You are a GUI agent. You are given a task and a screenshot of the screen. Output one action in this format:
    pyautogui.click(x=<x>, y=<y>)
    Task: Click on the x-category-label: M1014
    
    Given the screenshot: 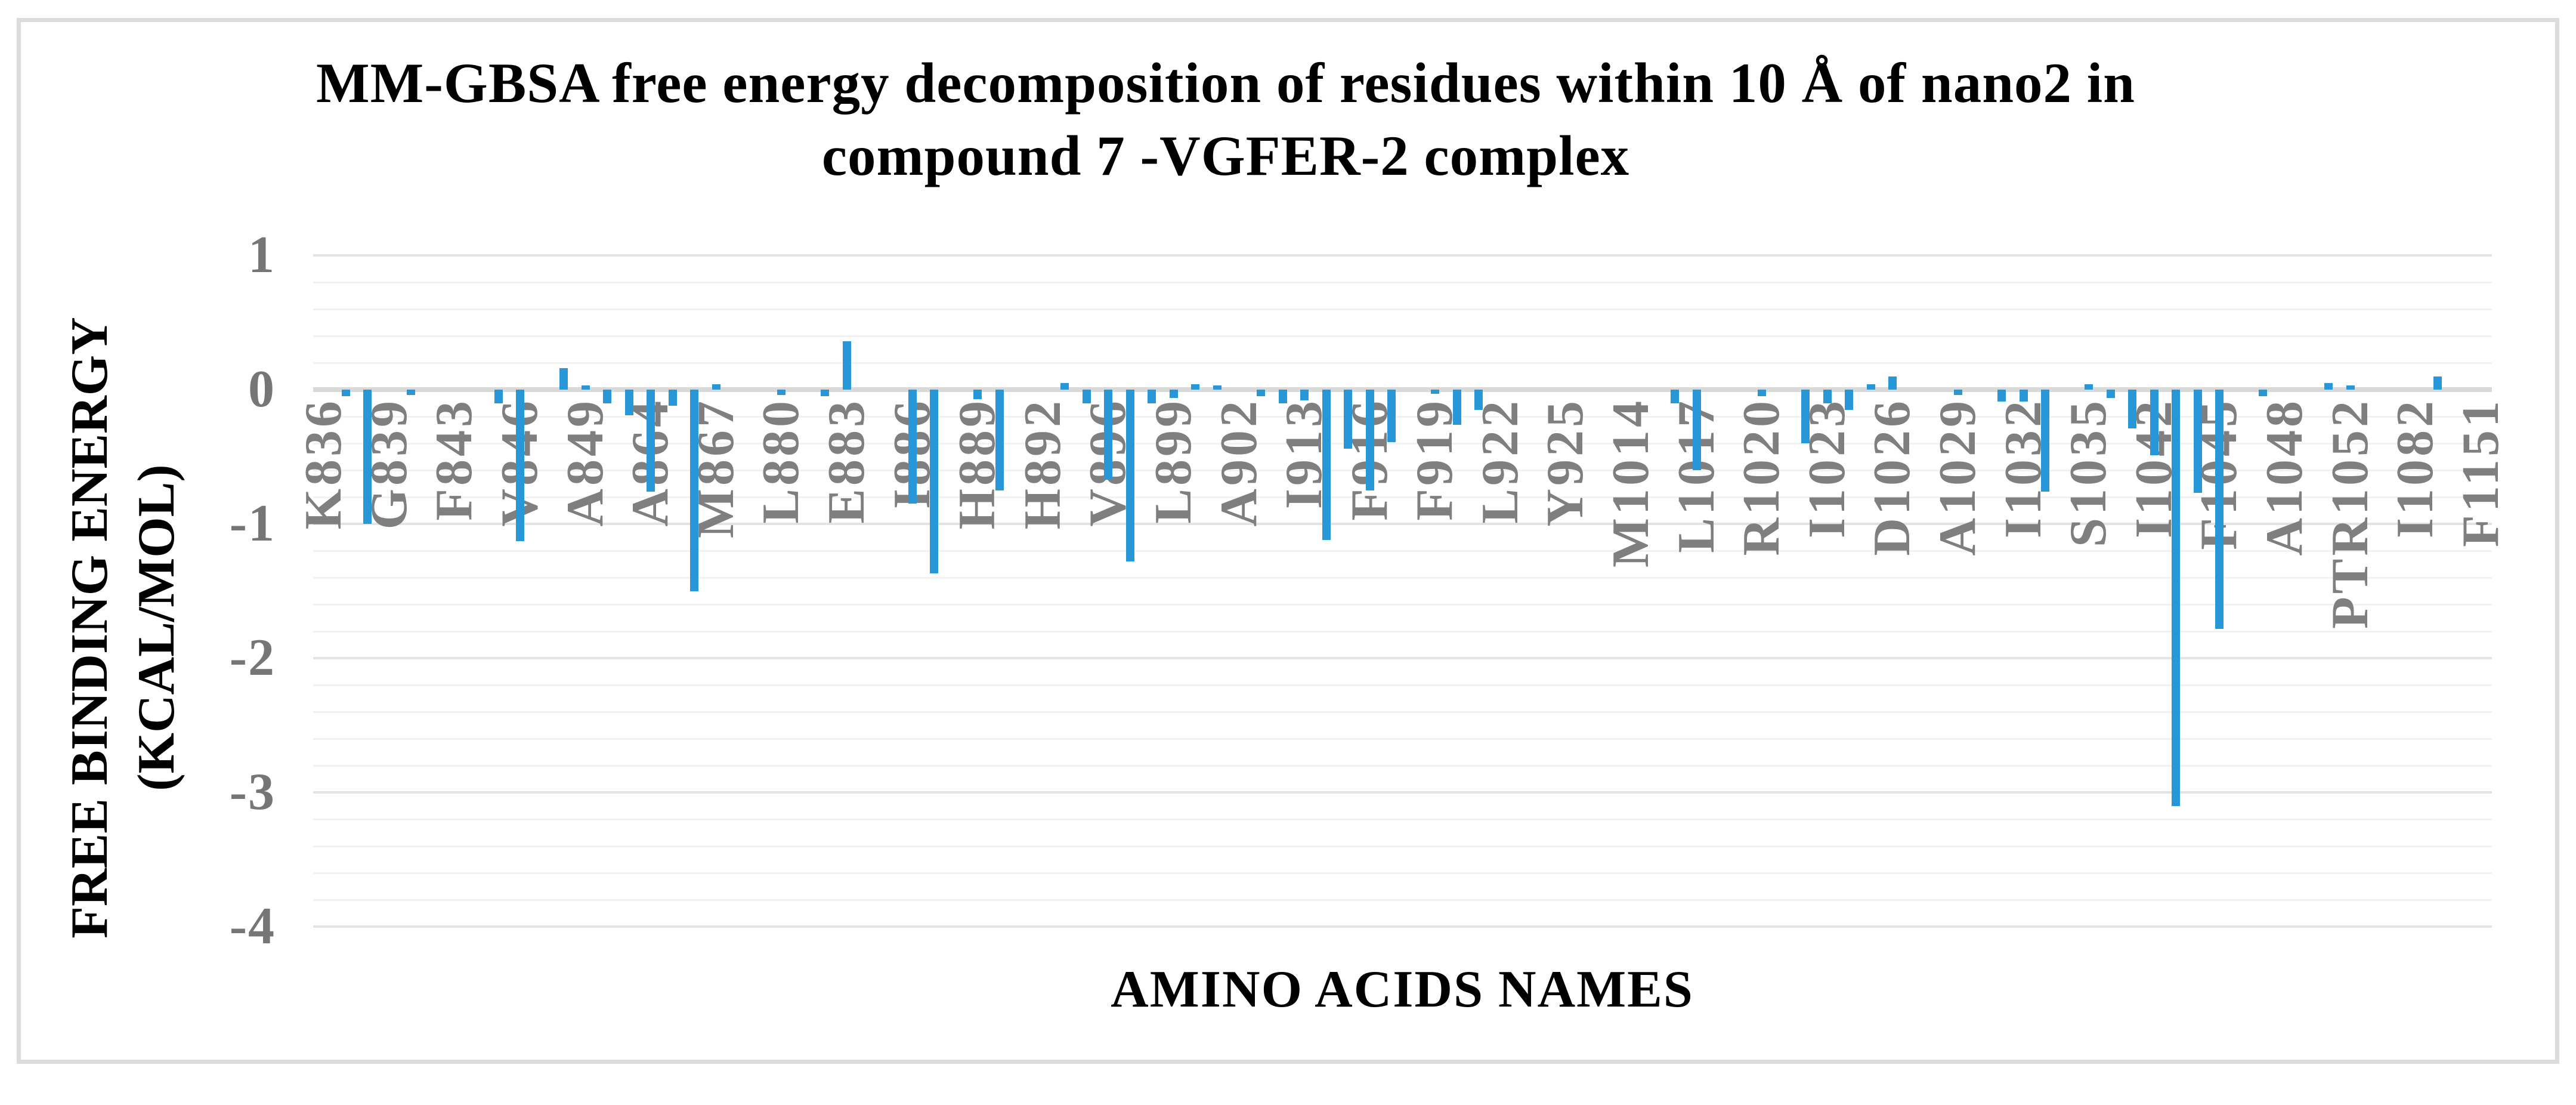 What is the action you would take?
    pyautogui.click(x=1631, y=483)
    